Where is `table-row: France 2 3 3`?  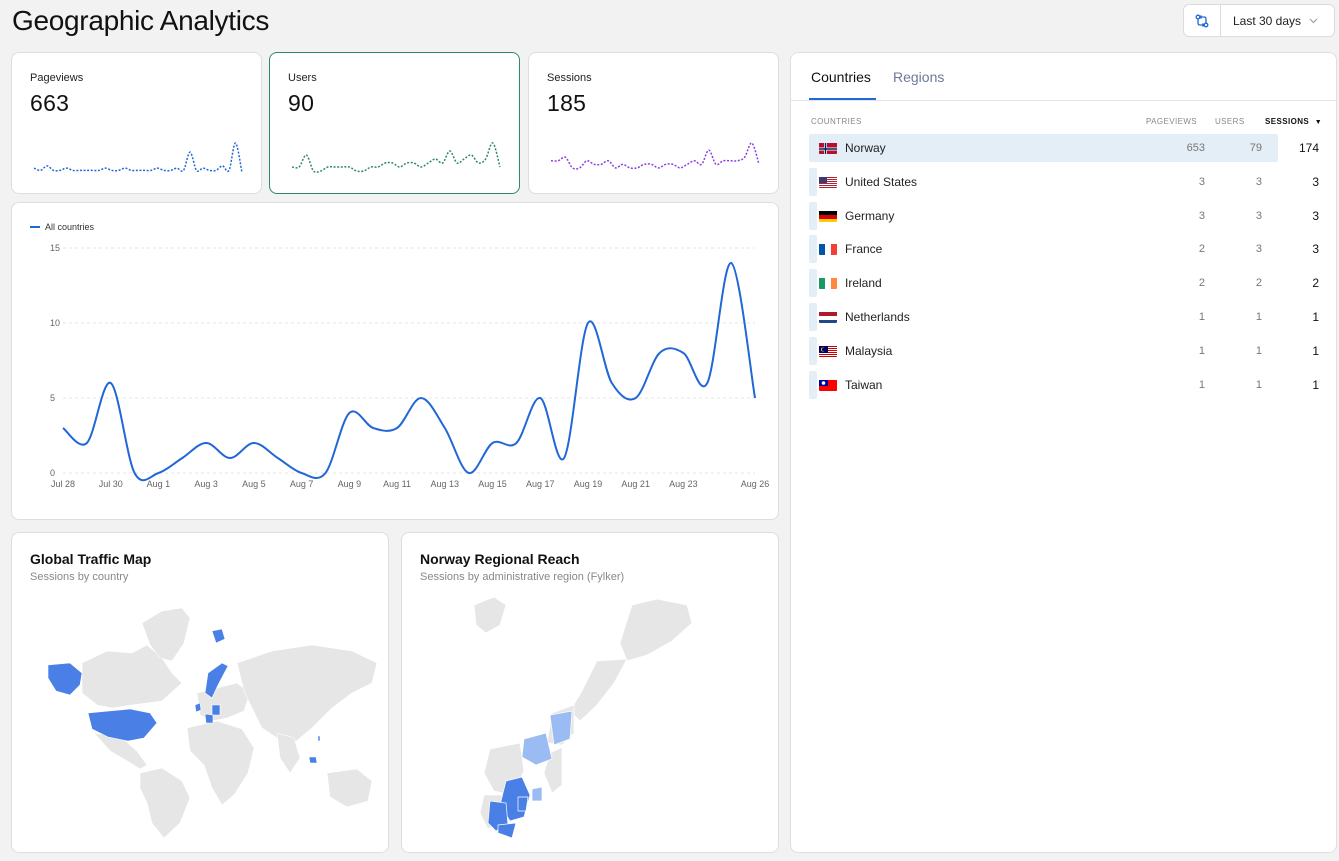 table-row: France 2 3 3 is located at coordinates (1064, 249).